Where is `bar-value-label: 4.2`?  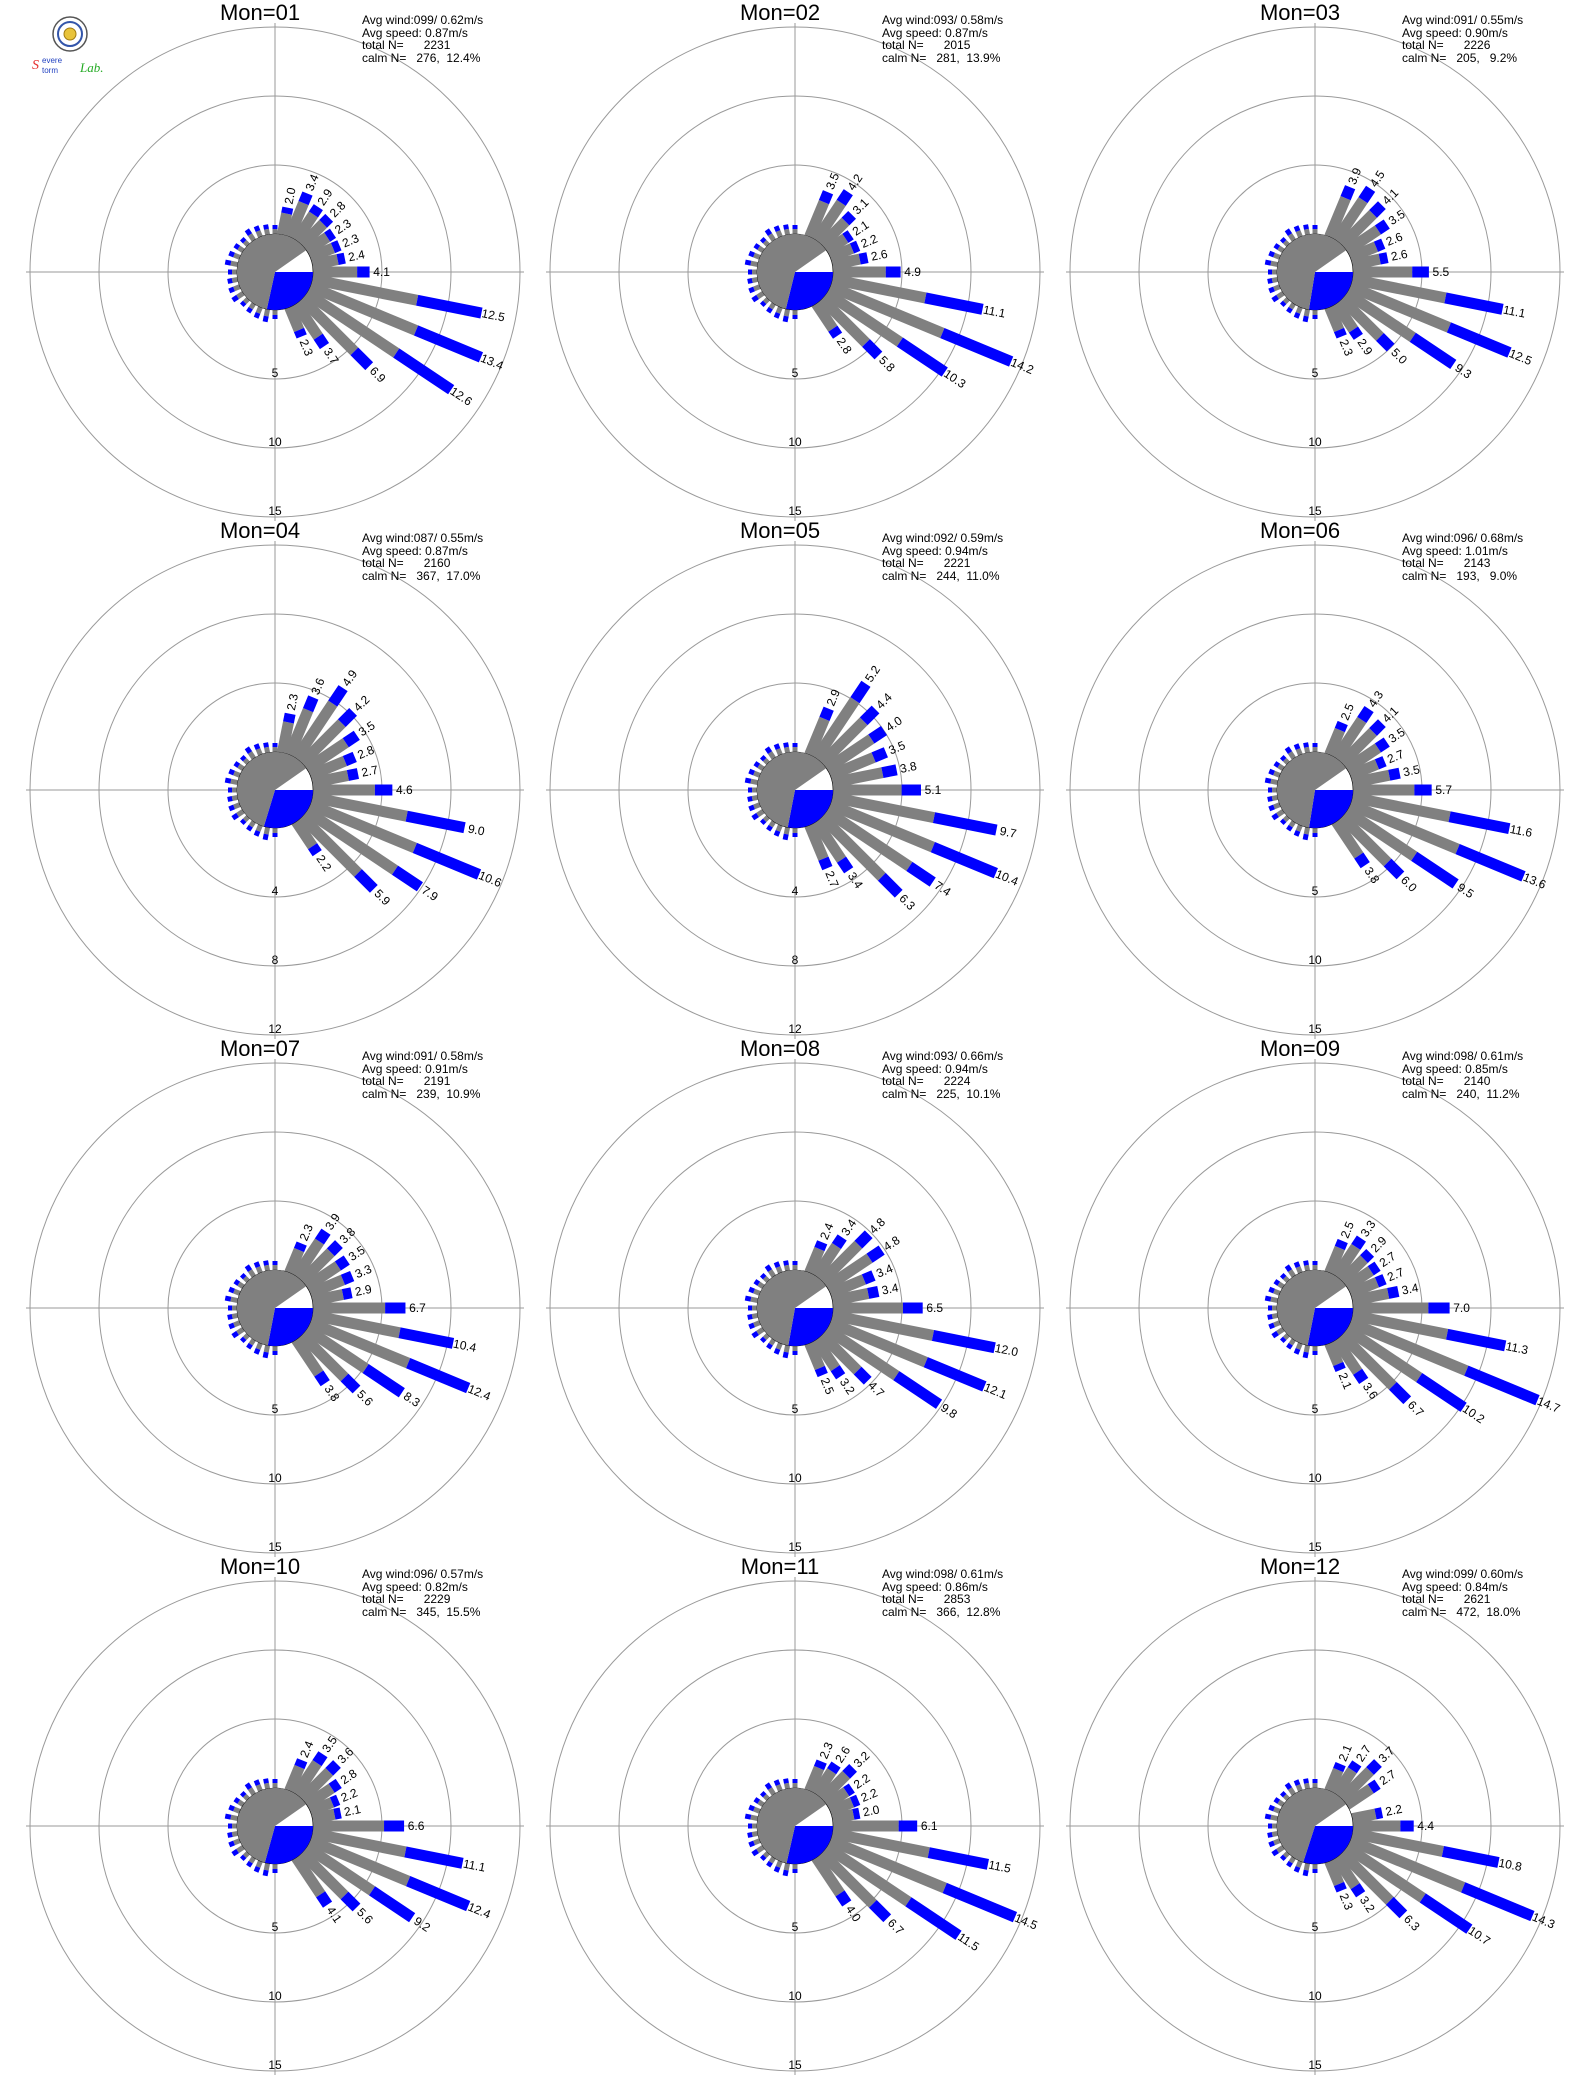 bar-value-label: 4.2 is located at coordinates (362, 703).